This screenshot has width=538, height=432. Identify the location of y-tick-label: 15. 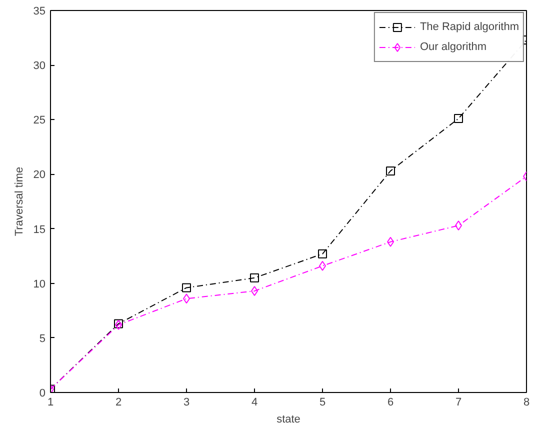
(39, 230).